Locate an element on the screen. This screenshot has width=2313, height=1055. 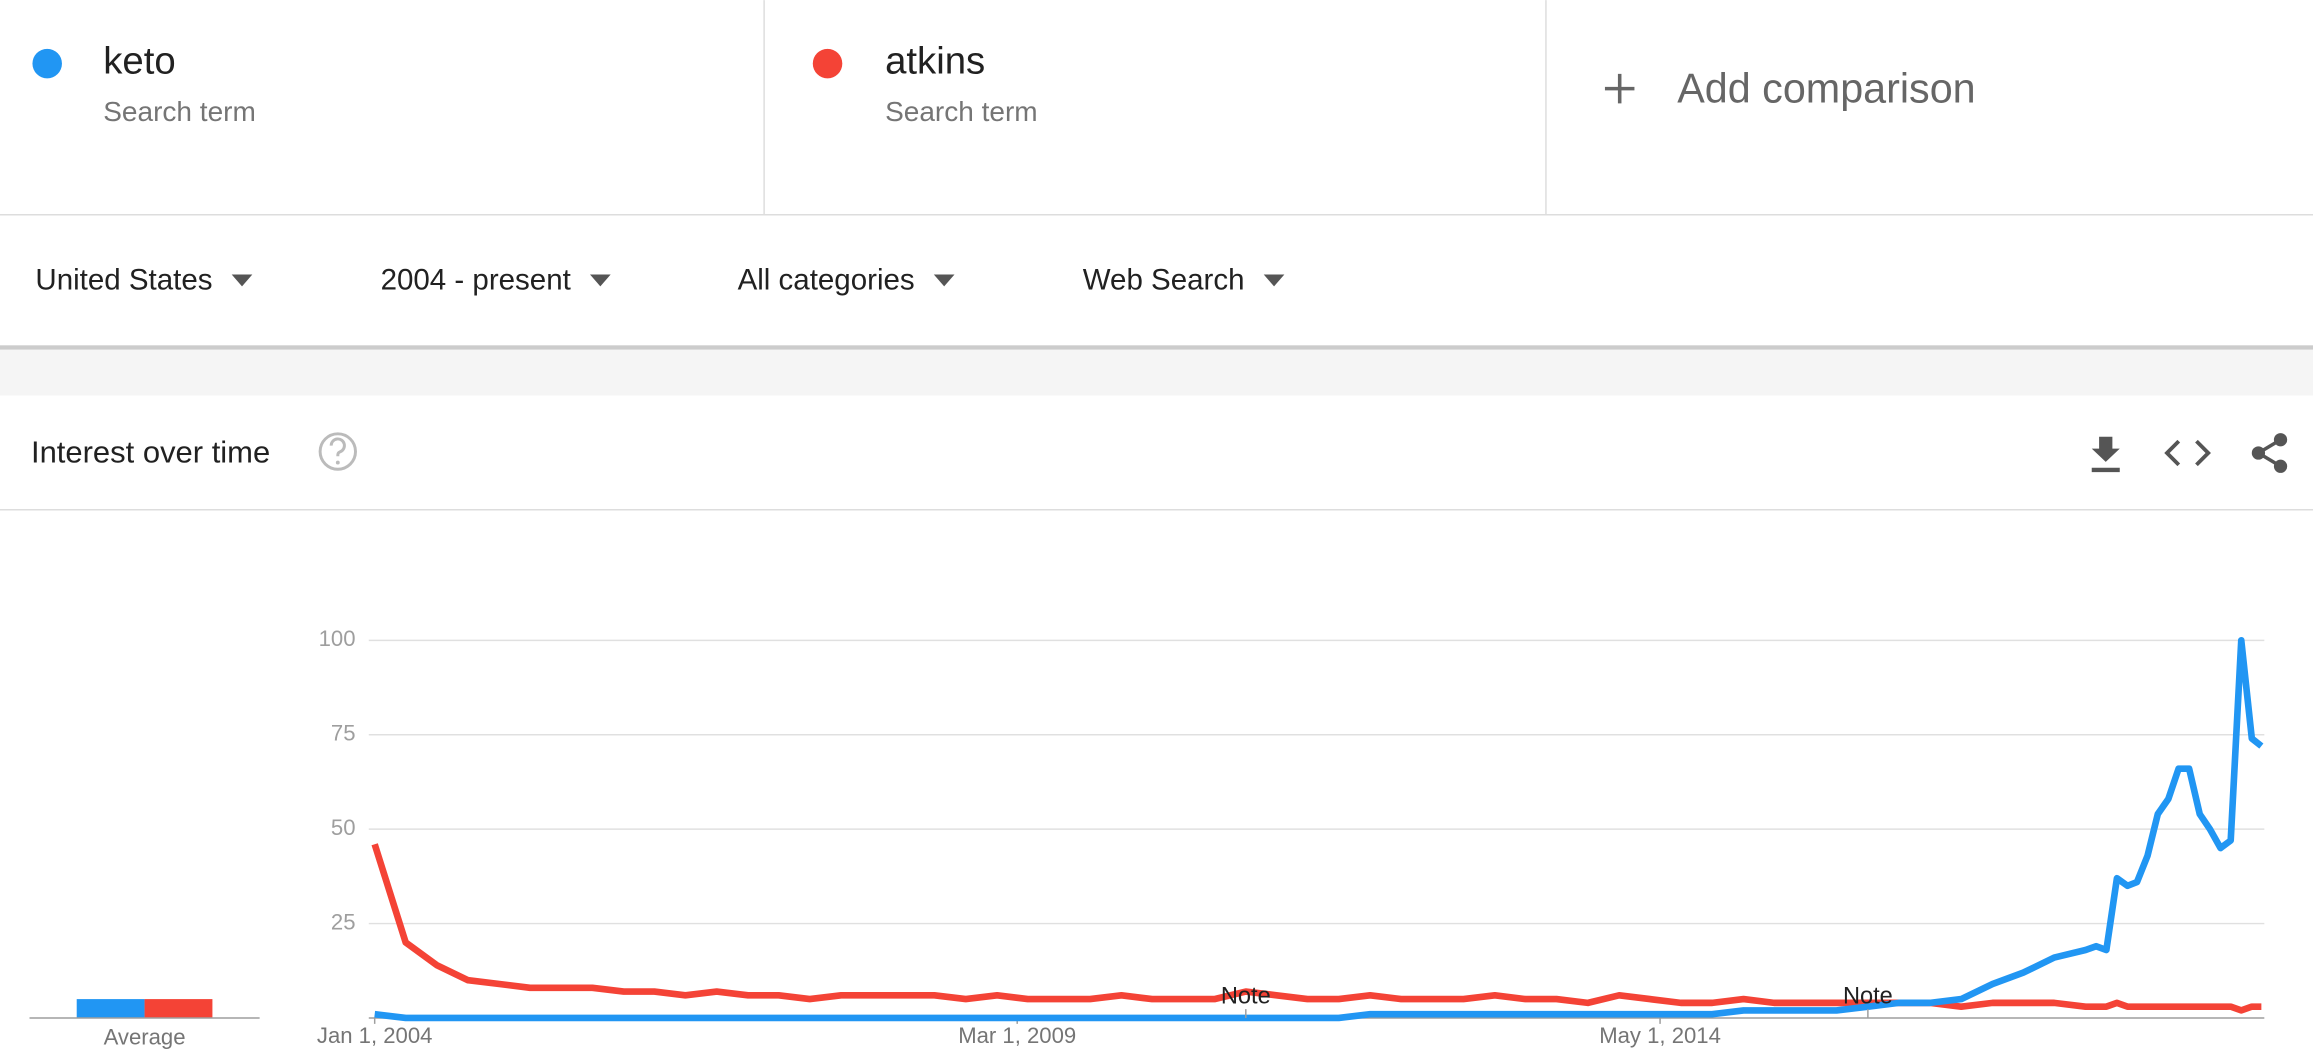
add-comparison-label: Add comparison is located at coordinates (1826, 89).